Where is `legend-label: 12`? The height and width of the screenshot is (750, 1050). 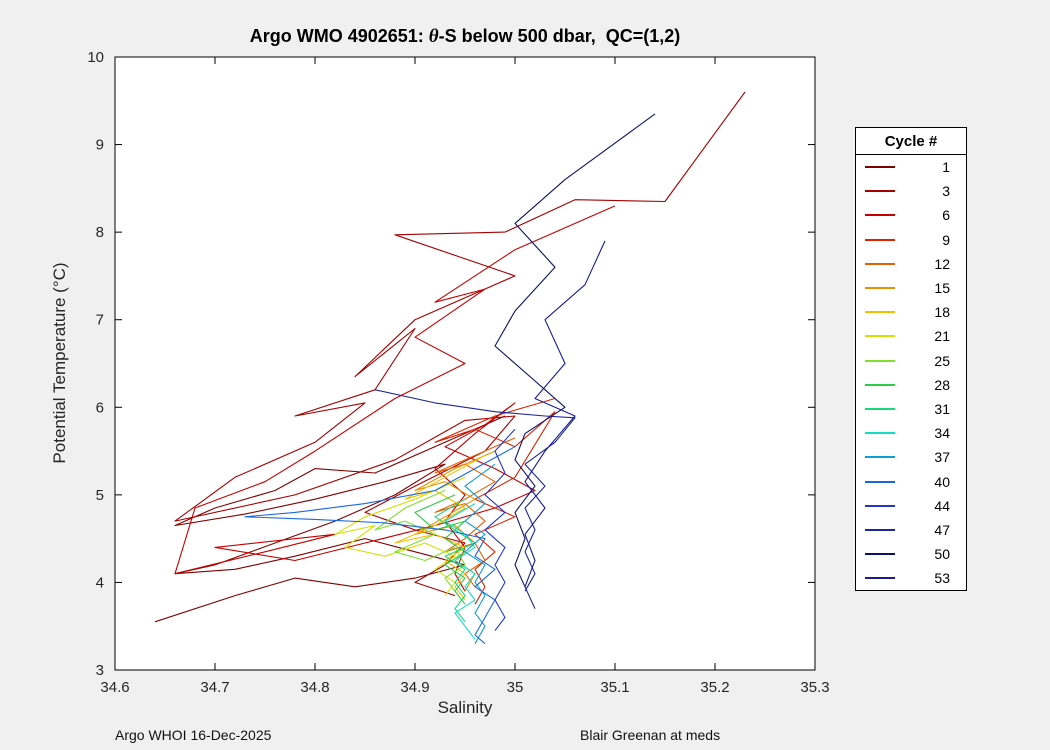
legend-label: 12 is located at coordinates (942, 263).